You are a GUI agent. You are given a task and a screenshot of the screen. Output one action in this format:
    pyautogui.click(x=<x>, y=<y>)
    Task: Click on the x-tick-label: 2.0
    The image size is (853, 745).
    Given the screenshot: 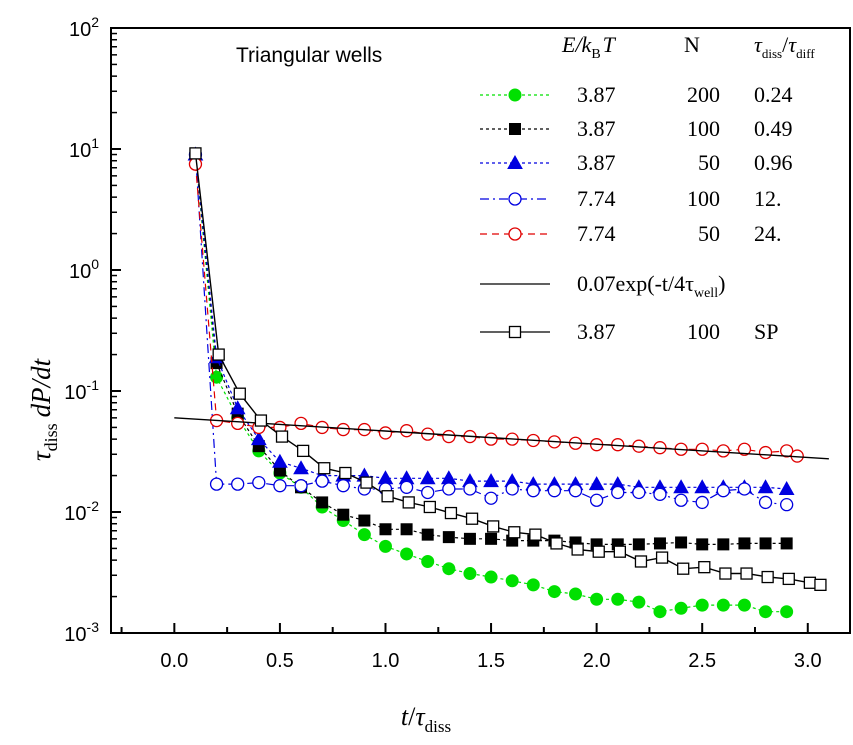 What is the action you would take?
    pyautogui.click(x=597, y=661)
    